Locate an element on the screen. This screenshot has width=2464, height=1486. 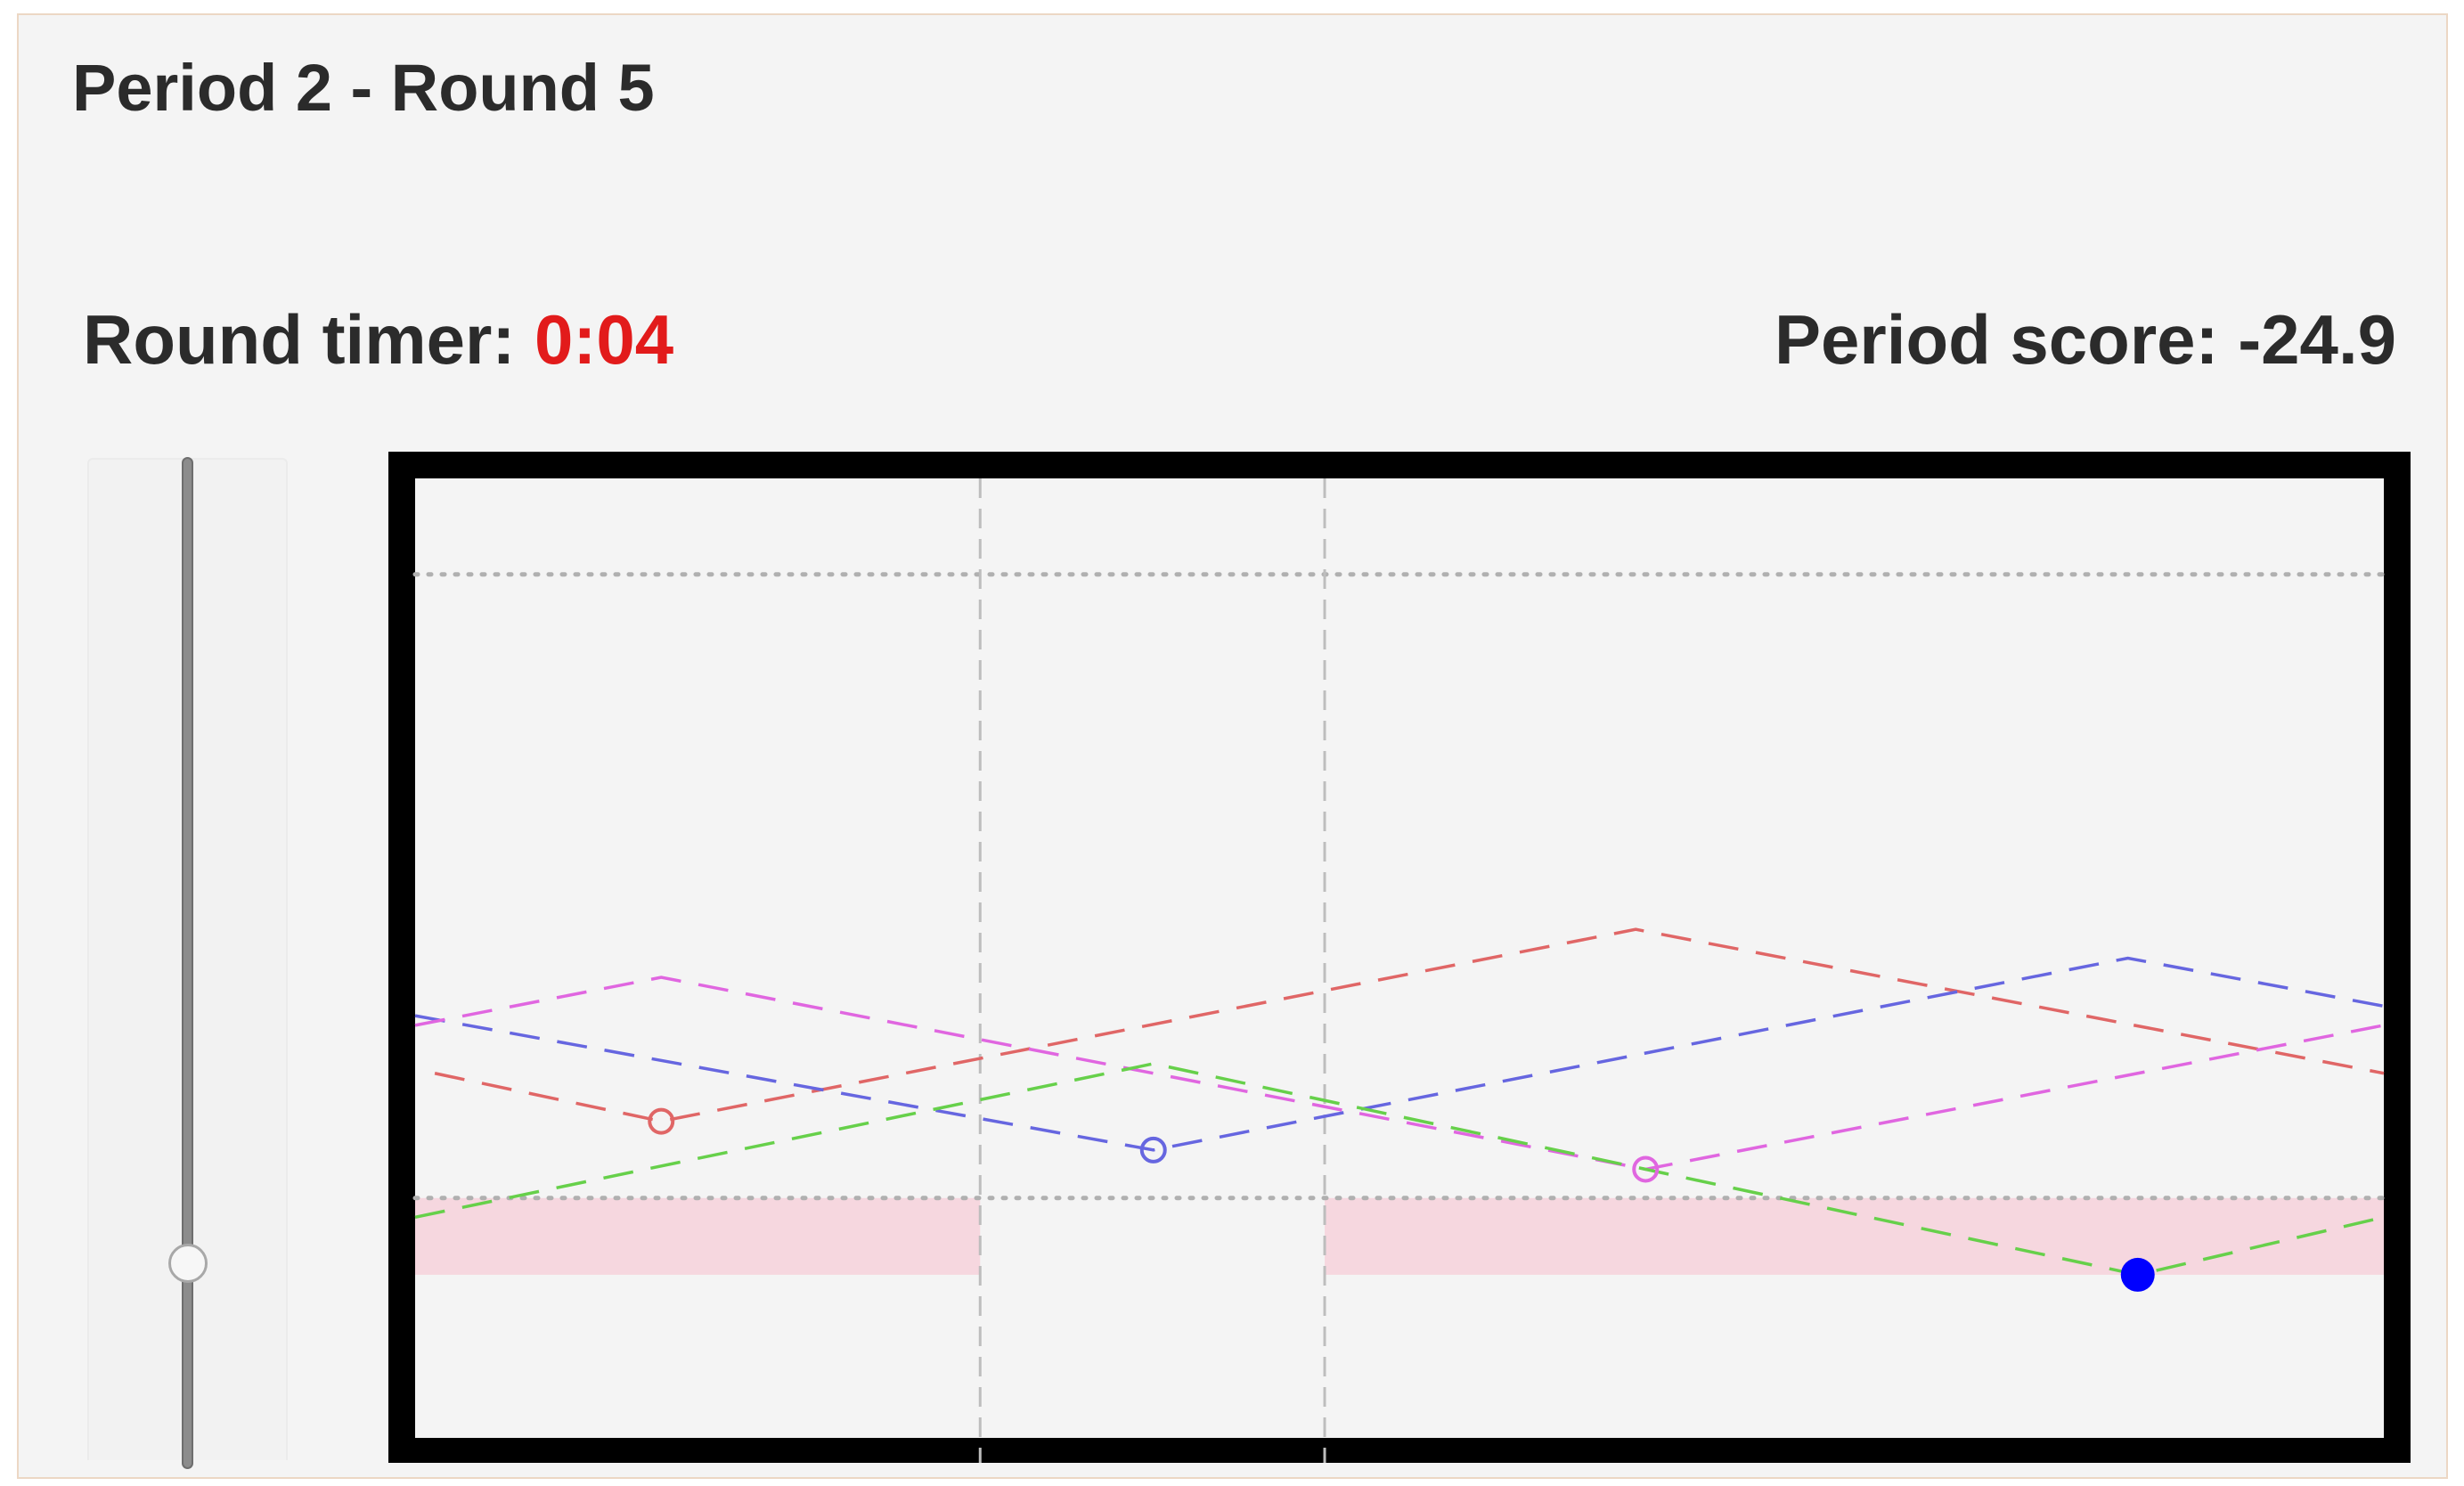
round-timer: Round timer: 0:04 is located at coordinates (378, 339).